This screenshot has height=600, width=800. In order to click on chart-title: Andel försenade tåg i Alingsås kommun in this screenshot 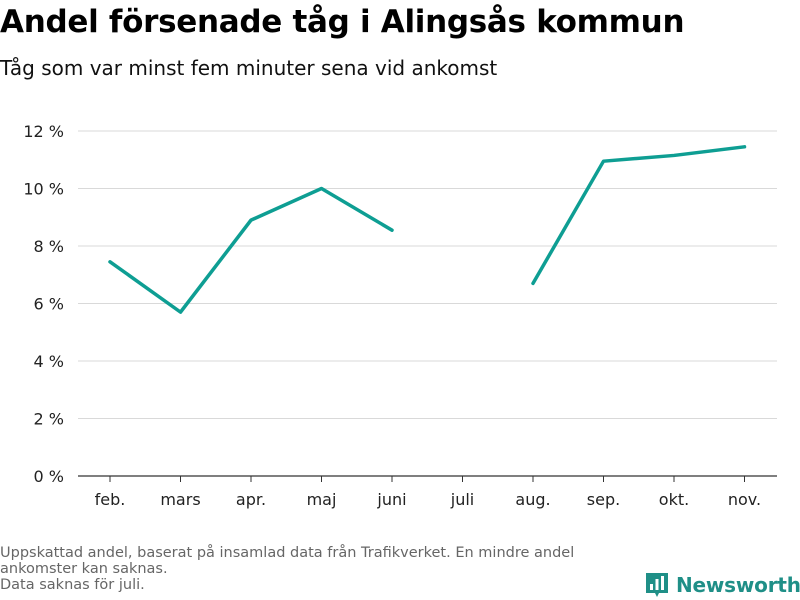, I will do `click(342, 22)`.